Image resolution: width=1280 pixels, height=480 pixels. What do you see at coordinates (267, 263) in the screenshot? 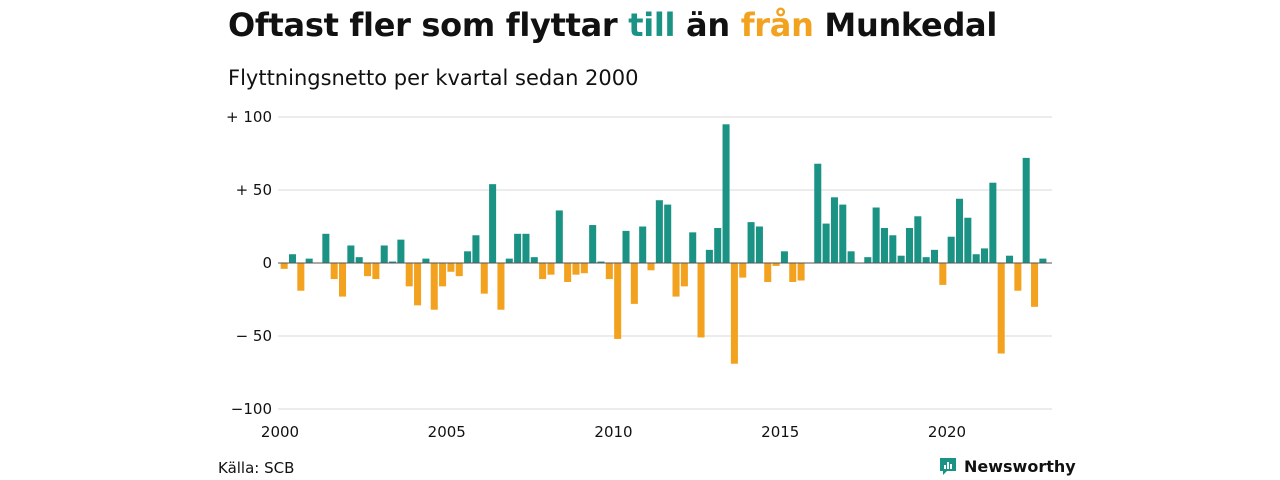
I see `y-tick-label: 0` at bounding box center [267, 263].